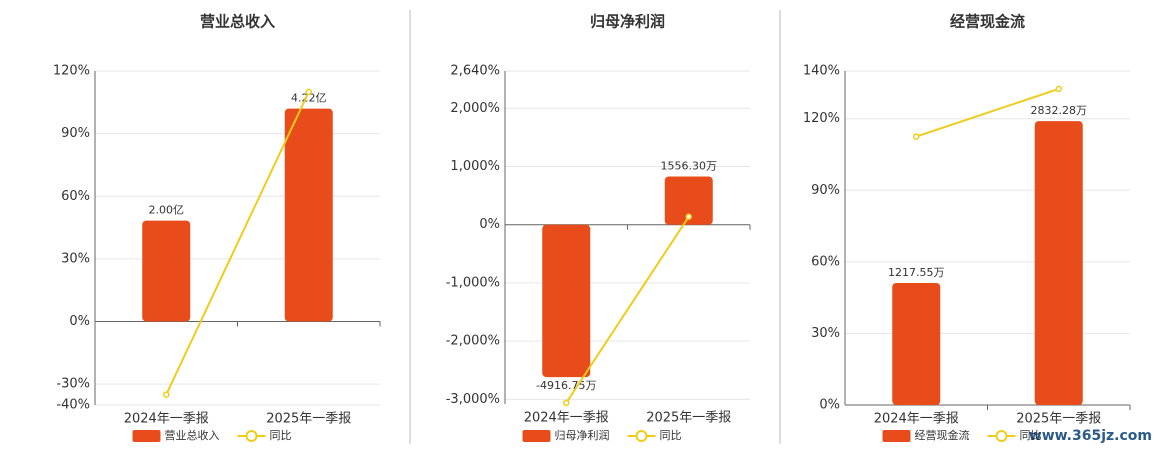  Describe the element at coordinates (942, 435) in the screenshot. I see `legend-label: 经营现金流` at that location.